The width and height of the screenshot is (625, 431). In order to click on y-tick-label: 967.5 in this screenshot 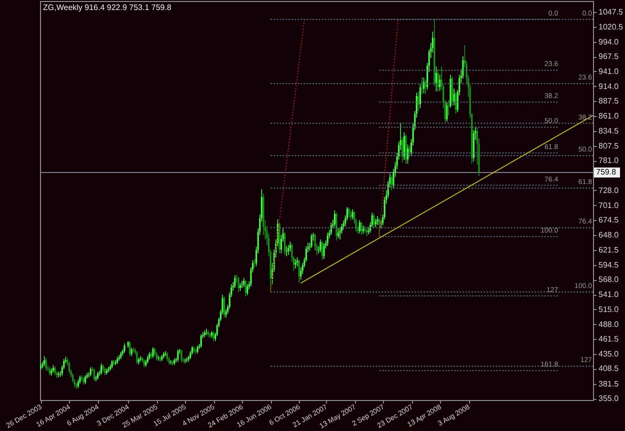, I will do `click(609, 57)`.